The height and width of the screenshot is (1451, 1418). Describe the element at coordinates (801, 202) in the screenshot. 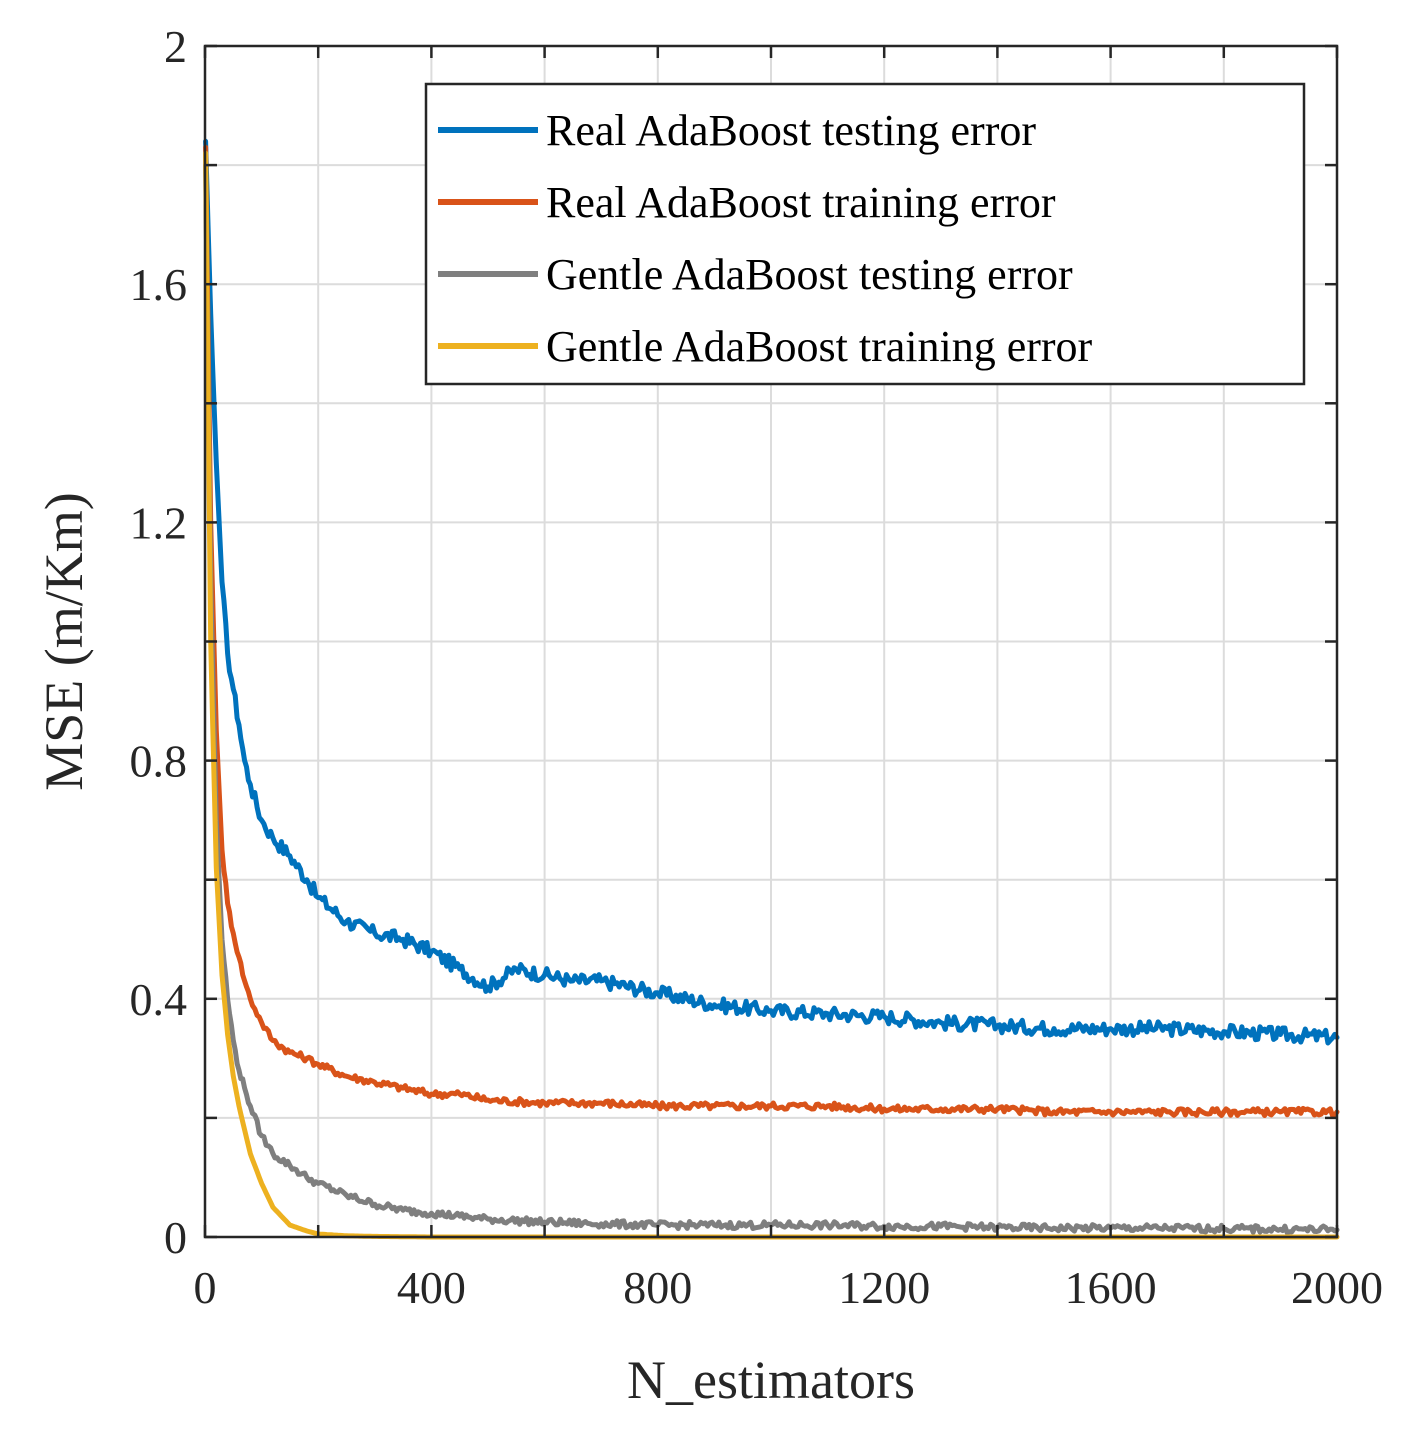

I see `legend-entry-label: Real AdaBoost training error` at that location.